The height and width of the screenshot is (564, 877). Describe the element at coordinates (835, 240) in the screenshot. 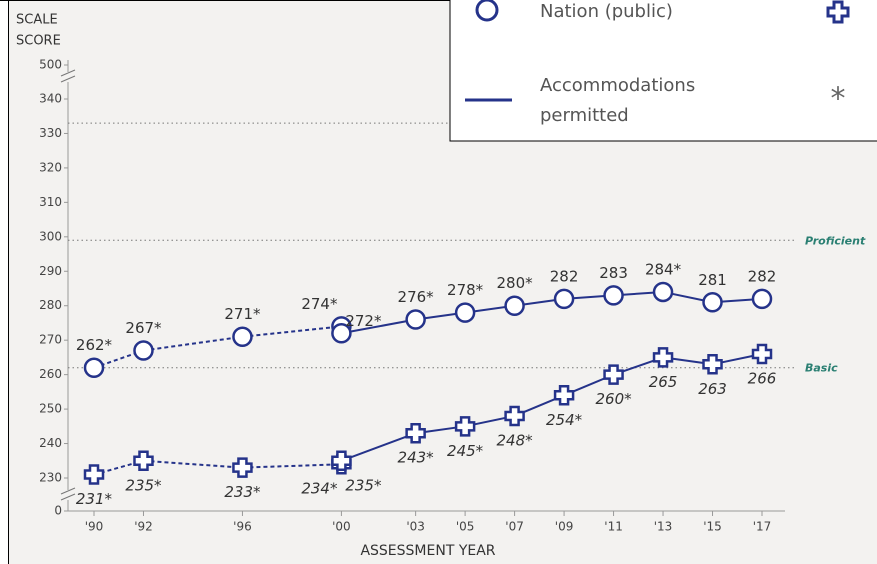

I see `reference-label: Proficient` at that location.